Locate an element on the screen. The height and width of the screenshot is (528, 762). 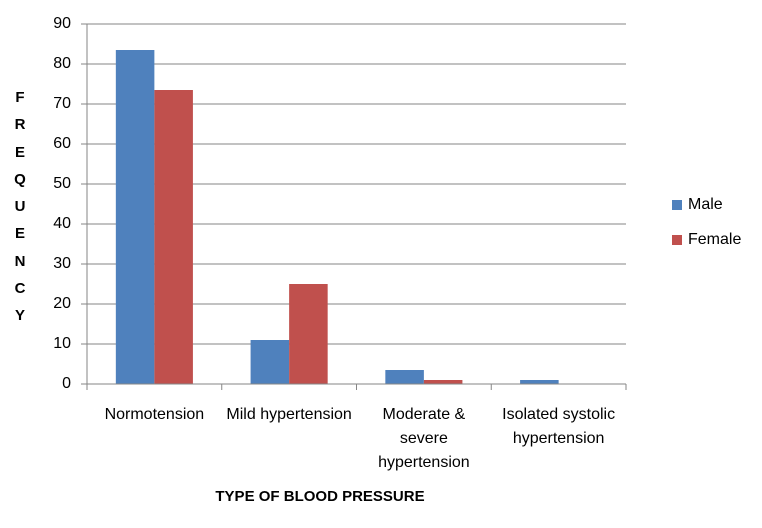
y-tick-label: 70 is located at coordinates (62, 103).